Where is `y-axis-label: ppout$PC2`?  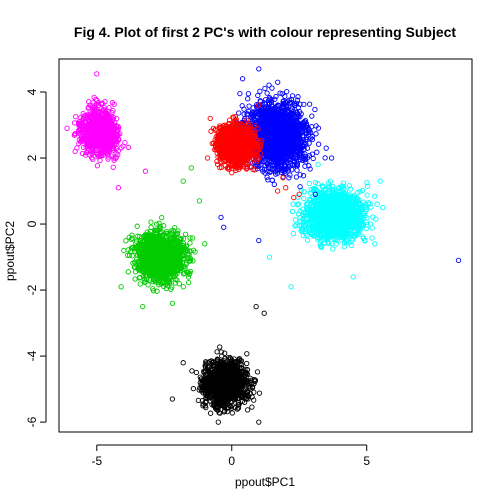 y-axis-label: ppout$PC2 is located at coordinates (10, 251).